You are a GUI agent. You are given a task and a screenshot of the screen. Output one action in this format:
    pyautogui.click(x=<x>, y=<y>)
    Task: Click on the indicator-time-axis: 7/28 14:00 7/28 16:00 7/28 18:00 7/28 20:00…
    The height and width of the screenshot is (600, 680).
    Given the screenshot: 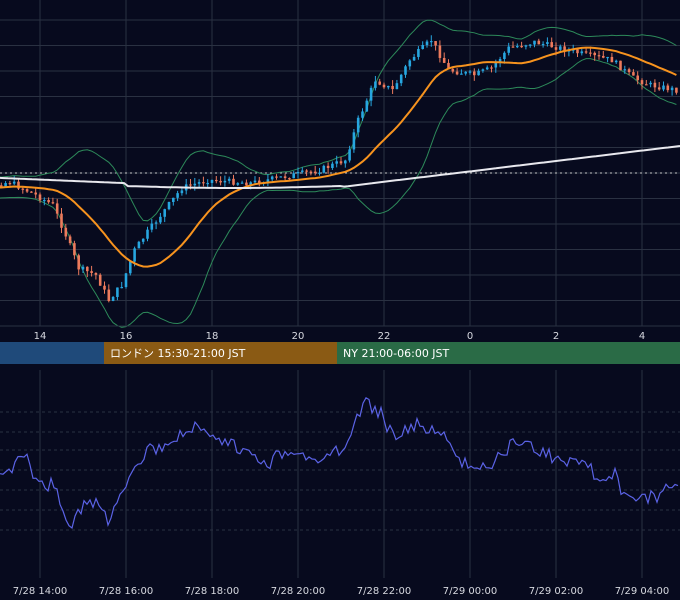 What is the action you would take?
    pyautogui.click(x=341, y=591)
    